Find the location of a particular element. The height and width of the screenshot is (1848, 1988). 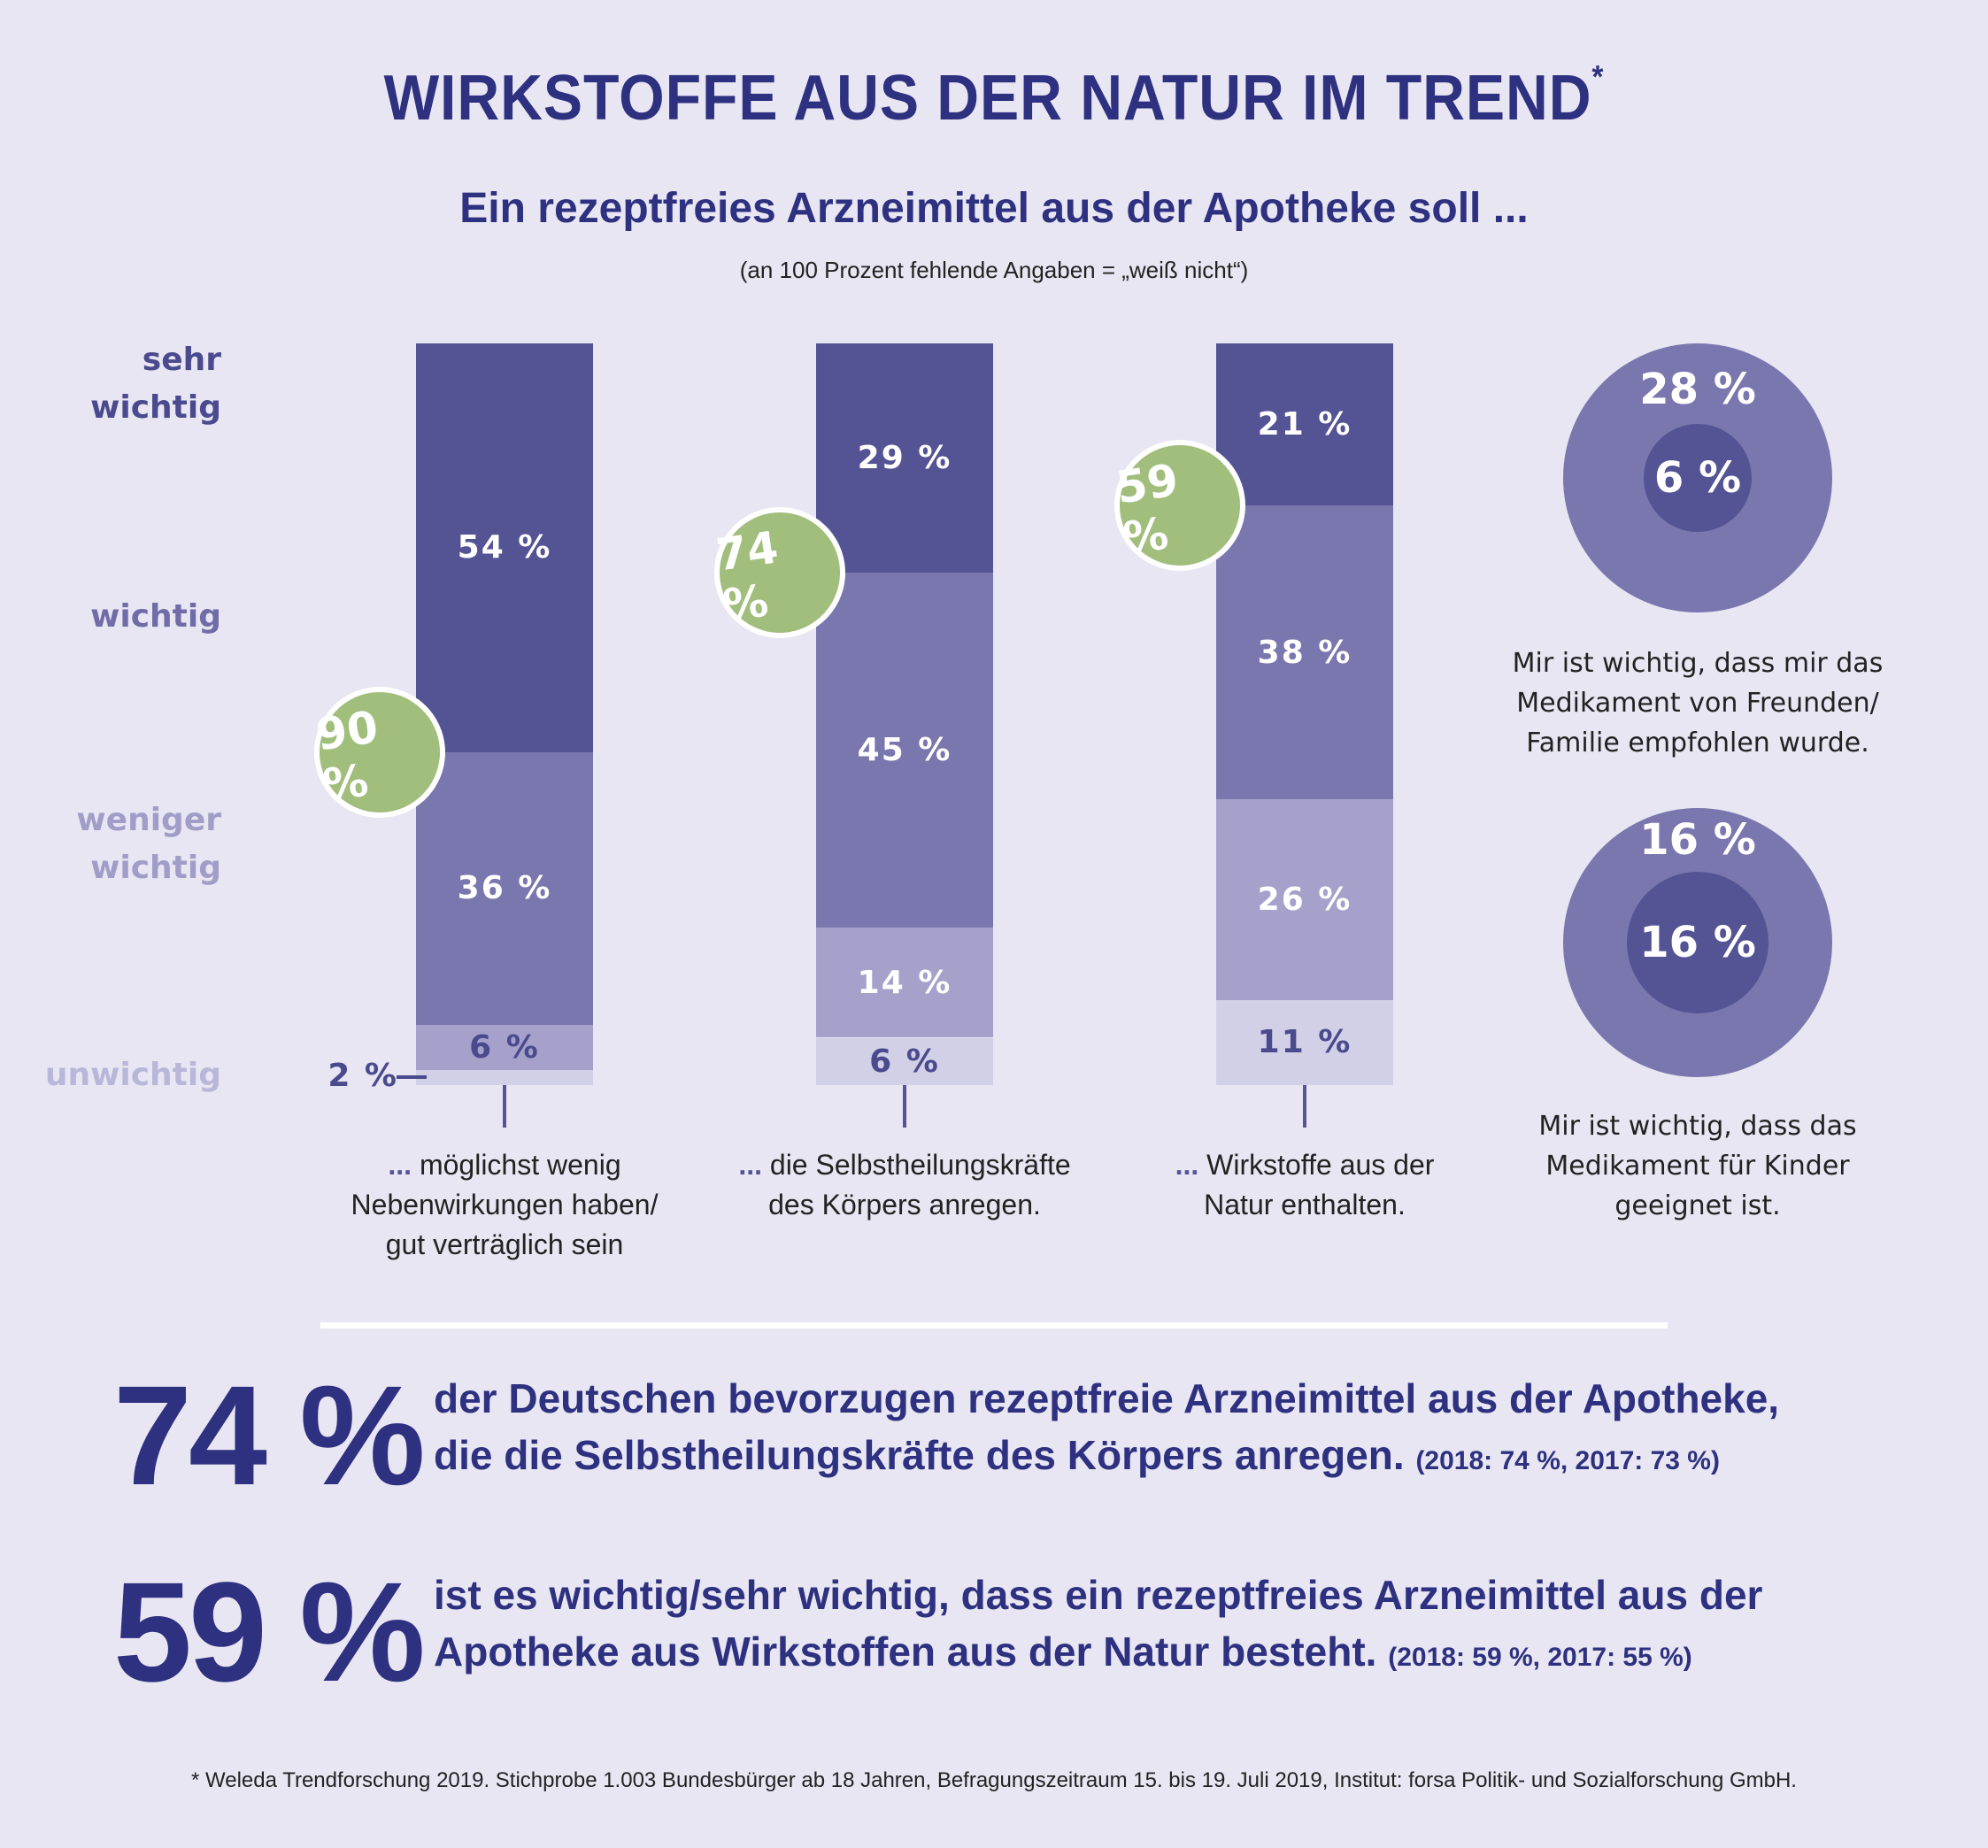

segment-value-label: 14 % is located at coordinates (904, 982).